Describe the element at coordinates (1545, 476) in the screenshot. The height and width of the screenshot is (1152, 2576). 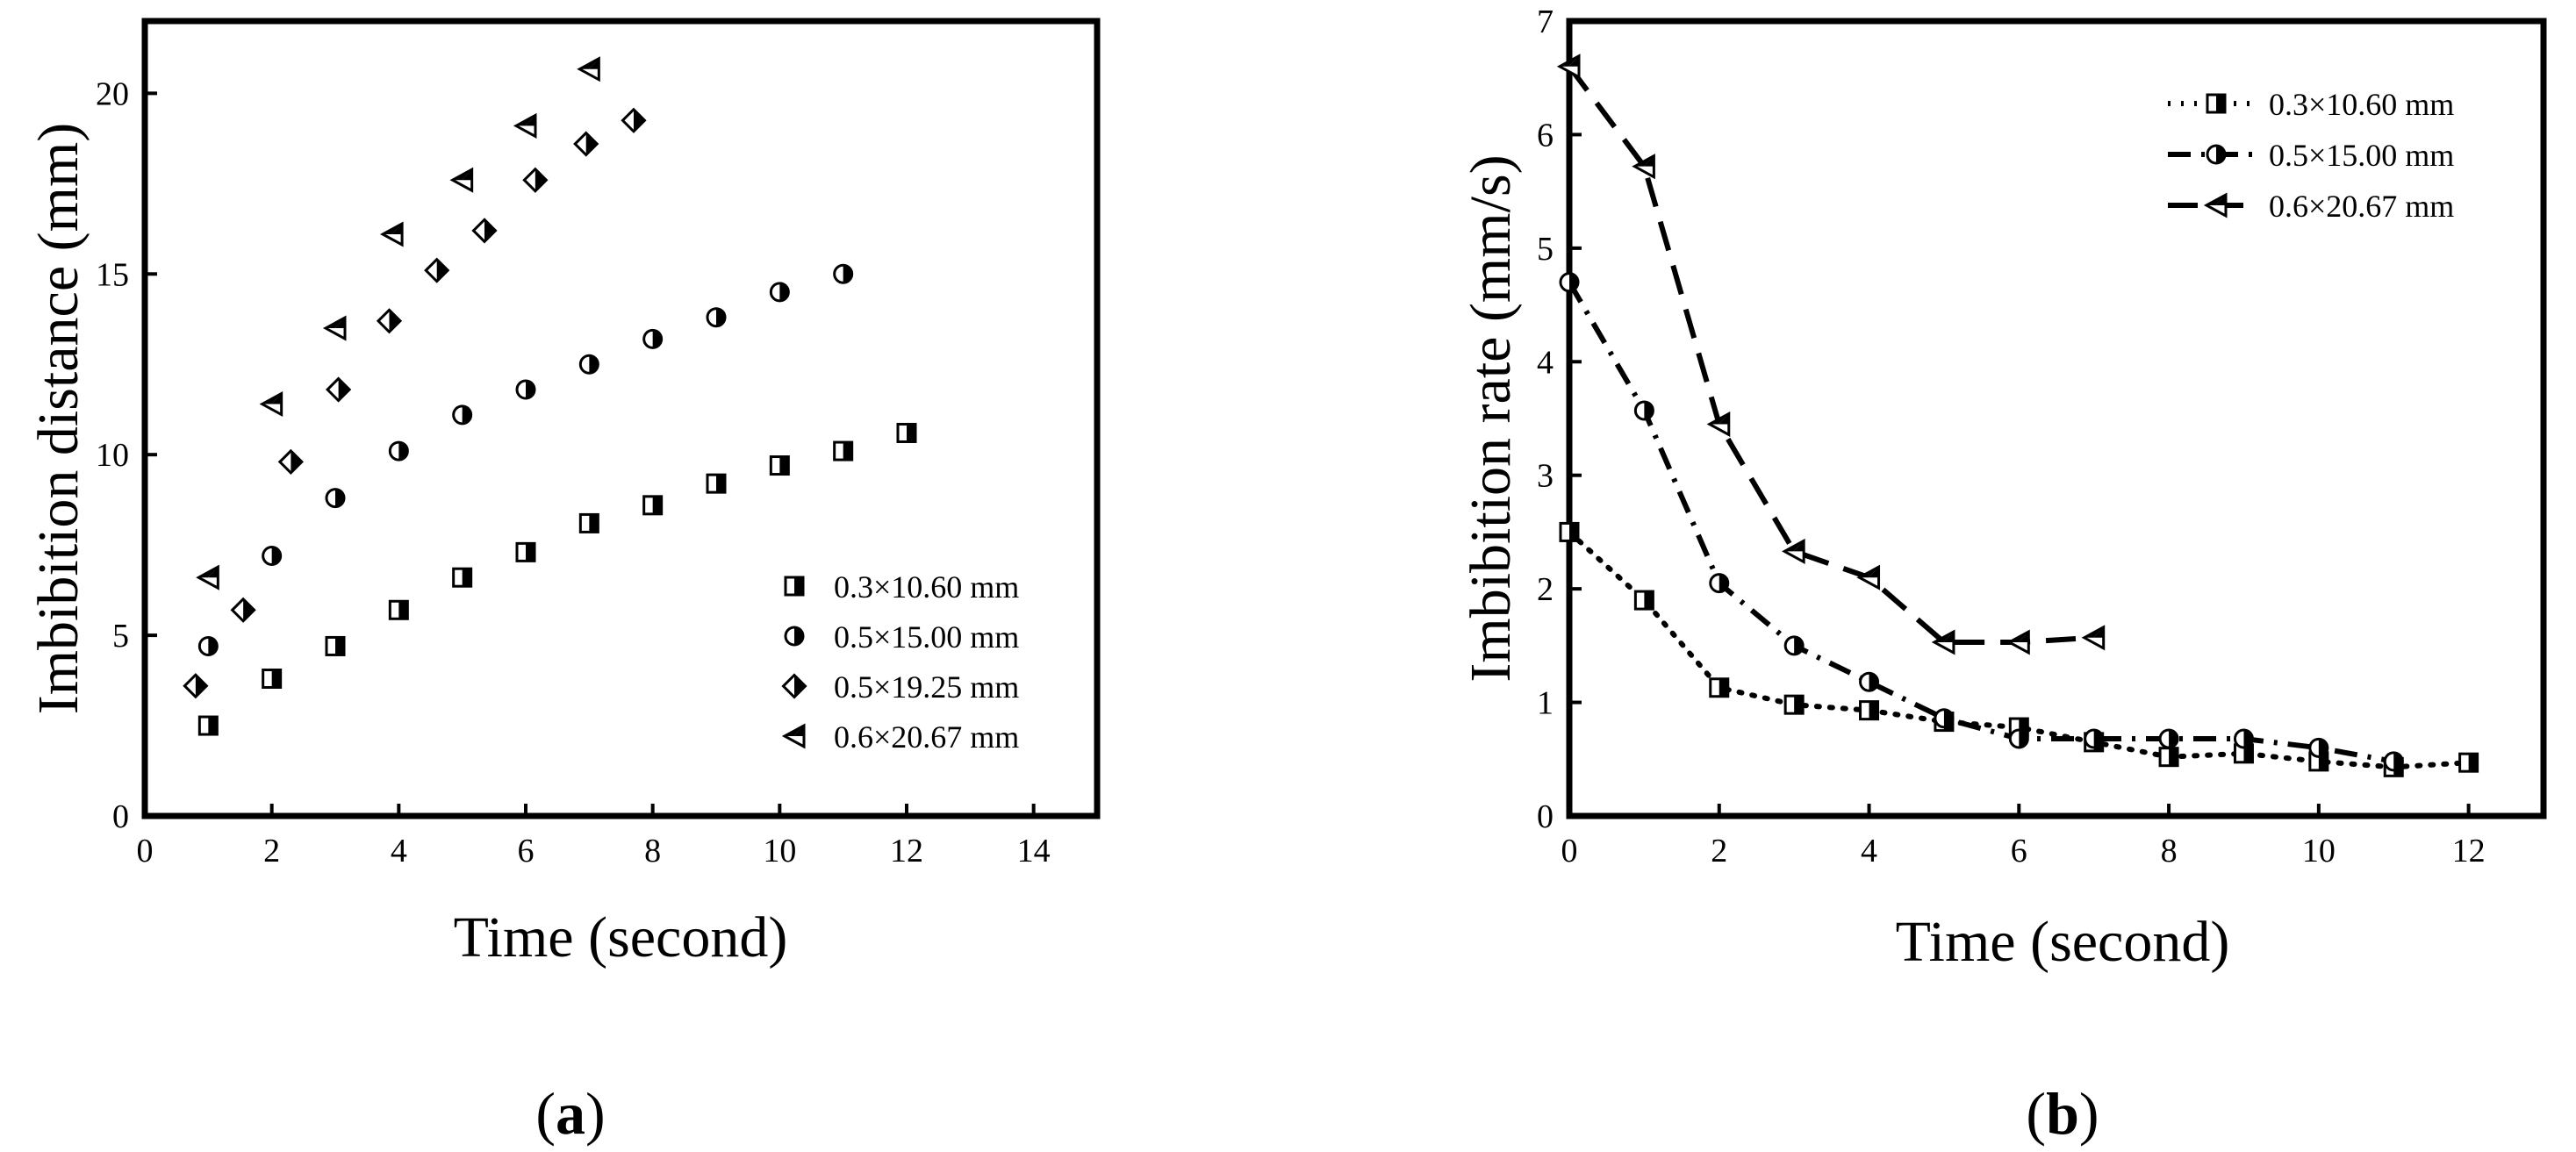
I see `y-tick-label: 3` at that location.